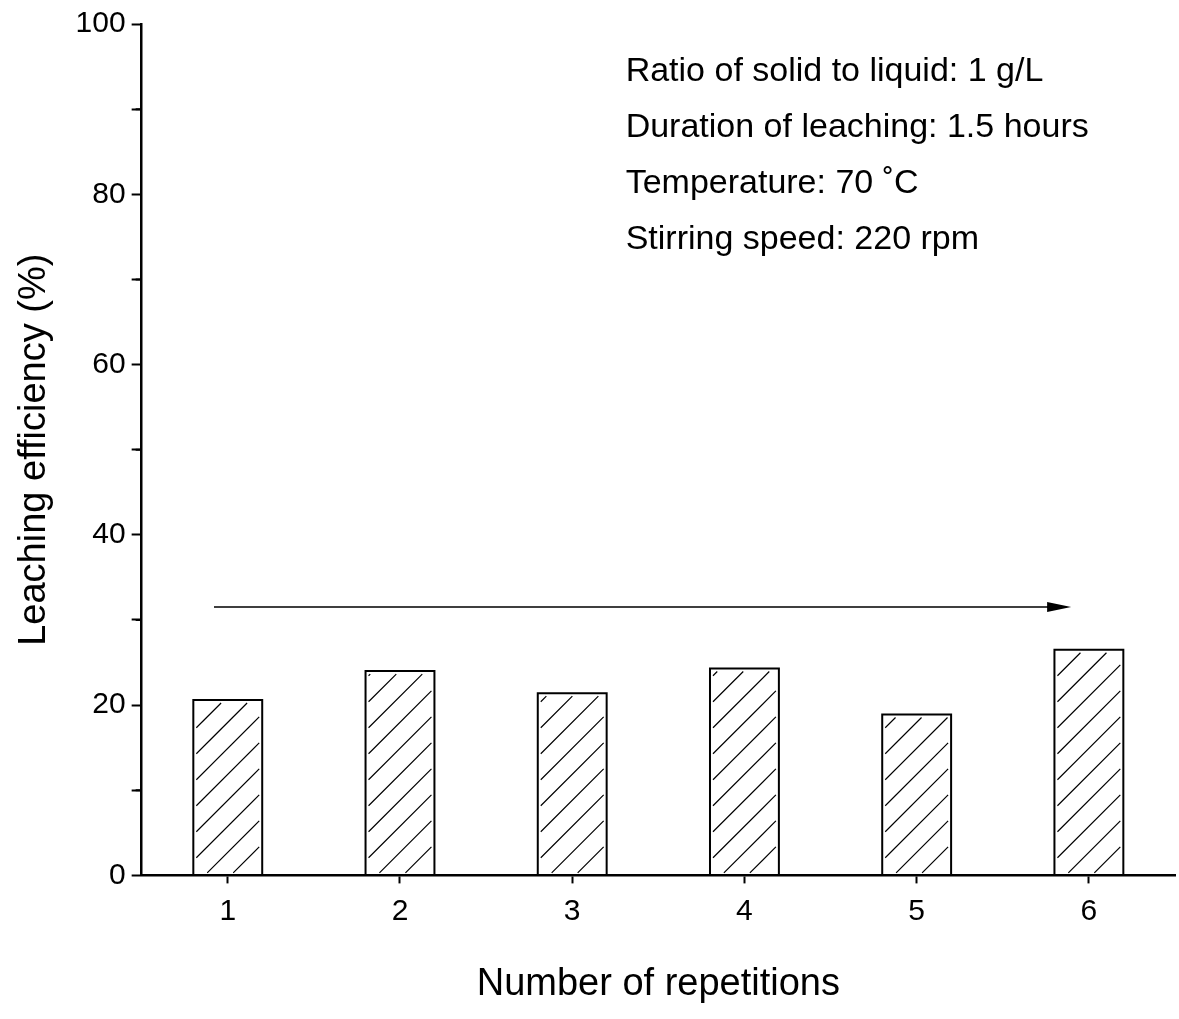 The height and width of the screenshot is (1019, 1179). Describe the element at coordinates (109, 192) in the screenshot. I see `y-tick-label: 80` at that location.